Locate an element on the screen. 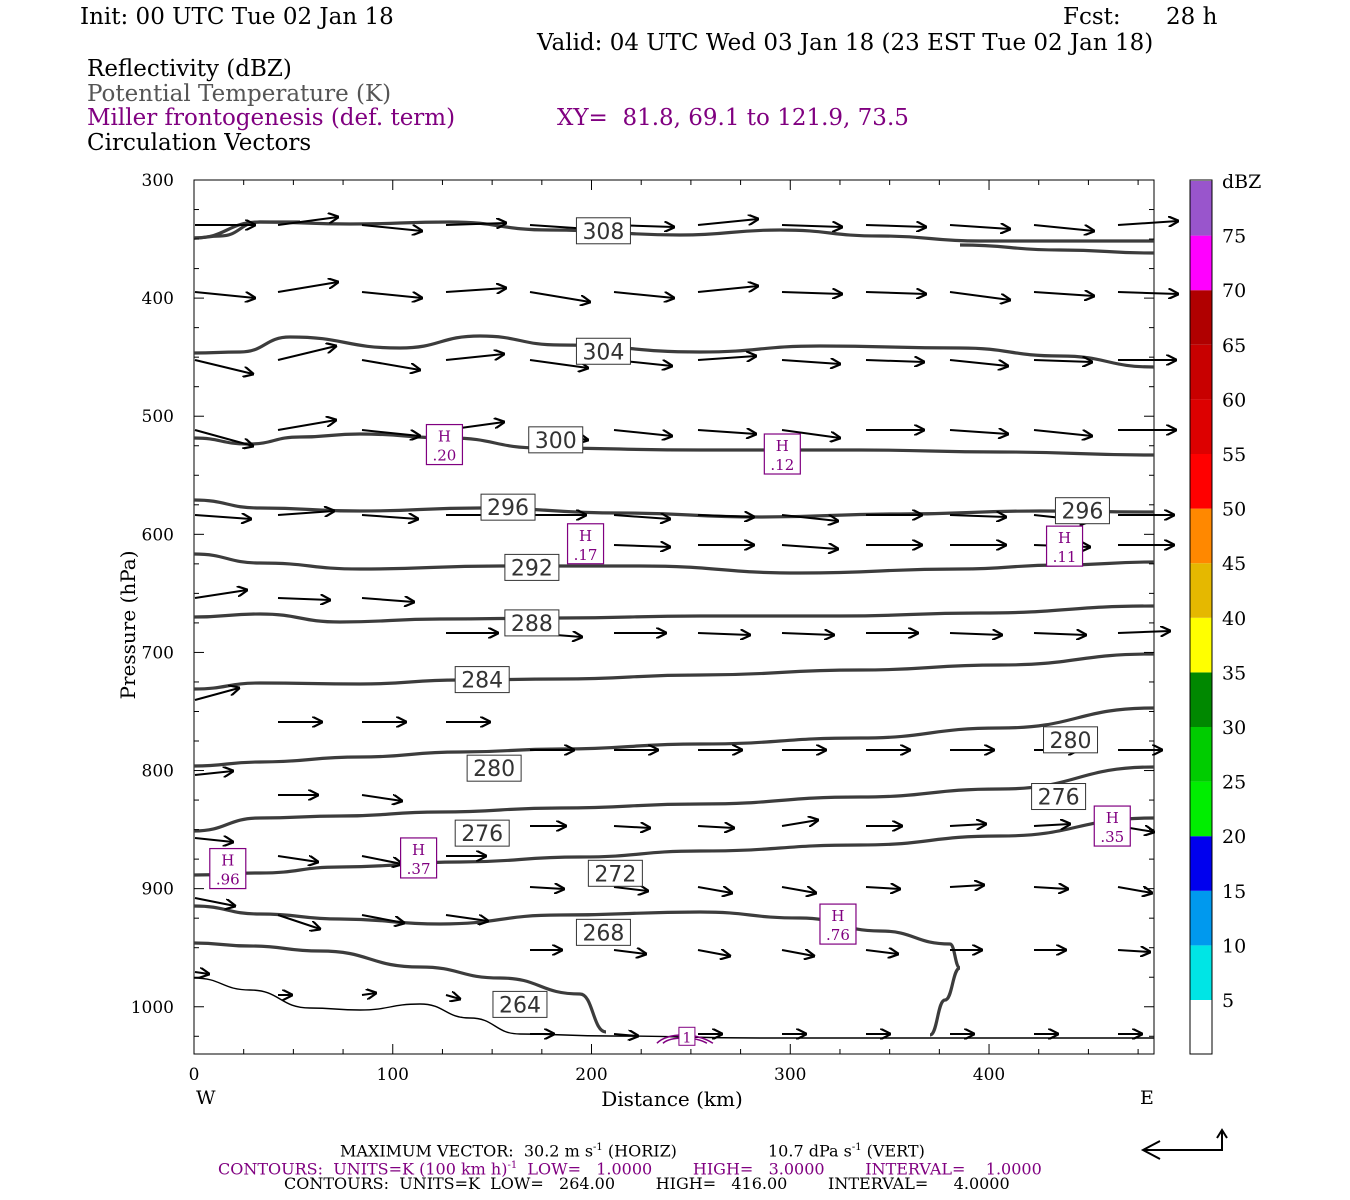 Image resolution: width=1350 pixels, height=1200 pixels. legend-reflectivity: Reflectivity (dBZ) is located at coordinates (189, 69).